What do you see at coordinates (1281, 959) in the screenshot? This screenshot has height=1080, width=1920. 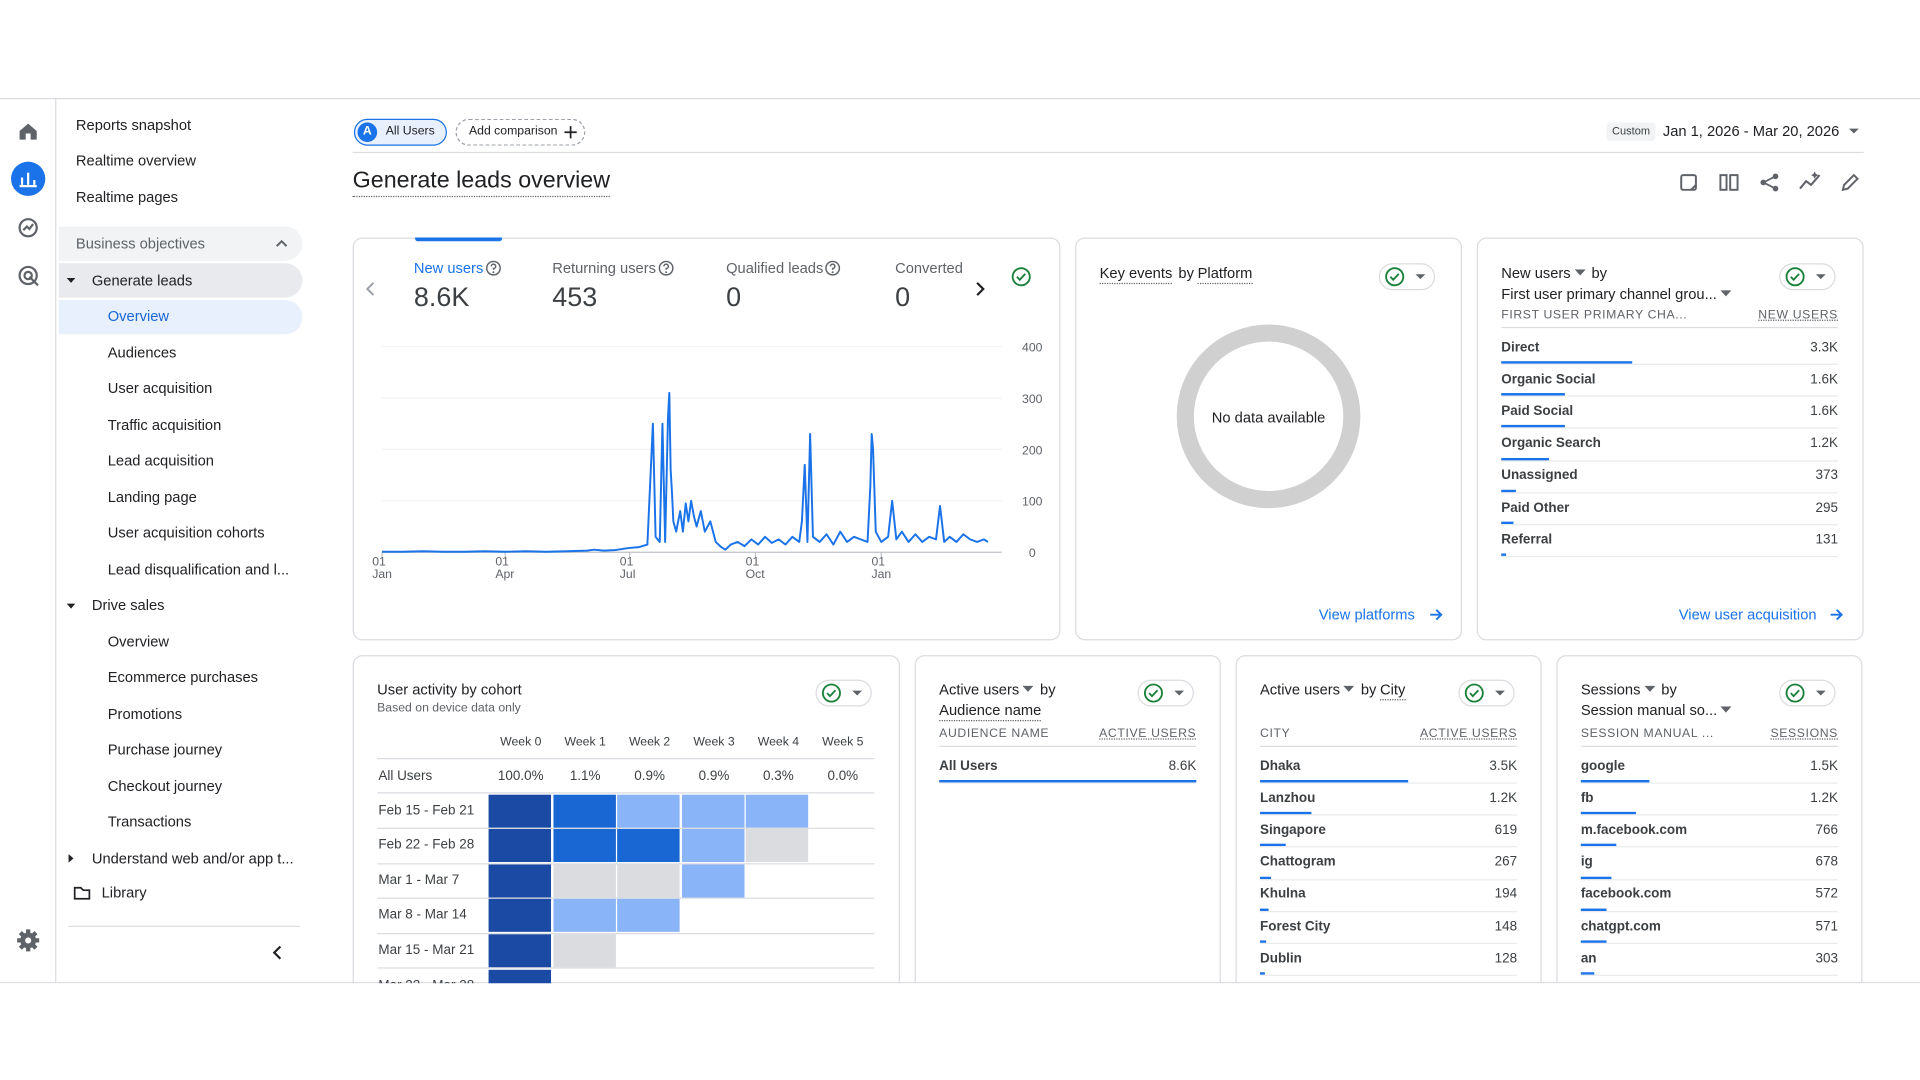 I see `row-label: Dublin` at bounding box center [1281, 959].